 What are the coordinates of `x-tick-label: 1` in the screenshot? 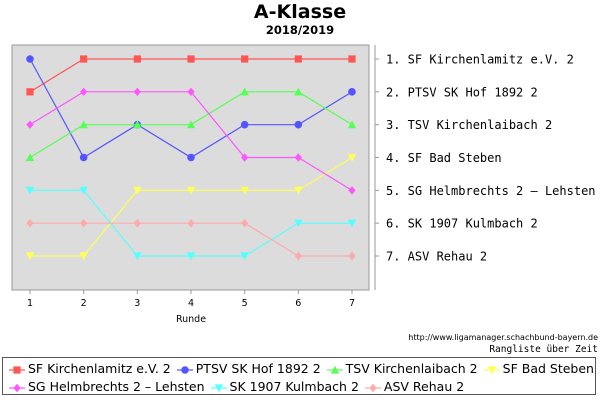 It's located at (30, 303).